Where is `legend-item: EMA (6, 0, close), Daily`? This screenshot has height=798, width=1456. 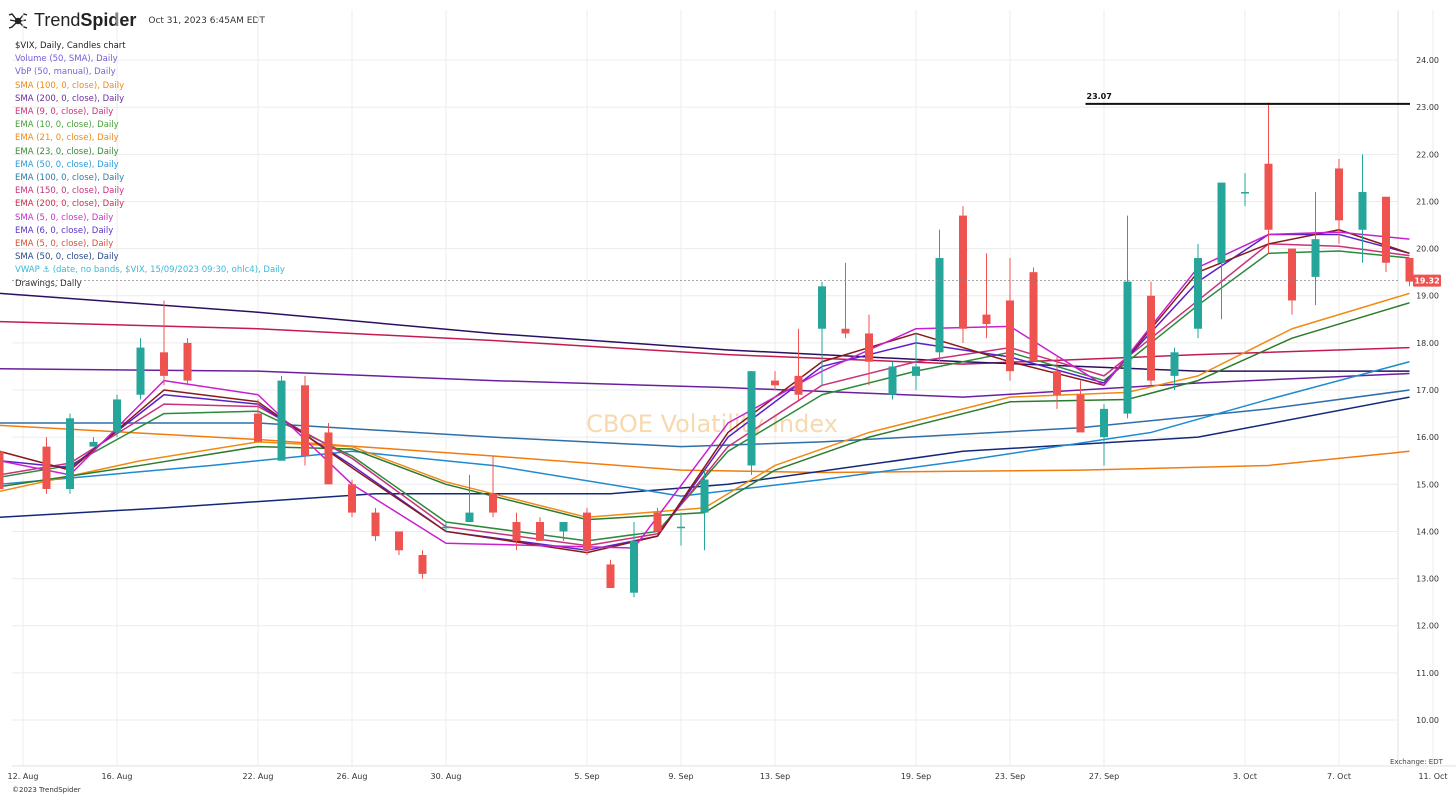 legend-item: EMA (6, 0, close), Daily is located at coordinates (64, 230).